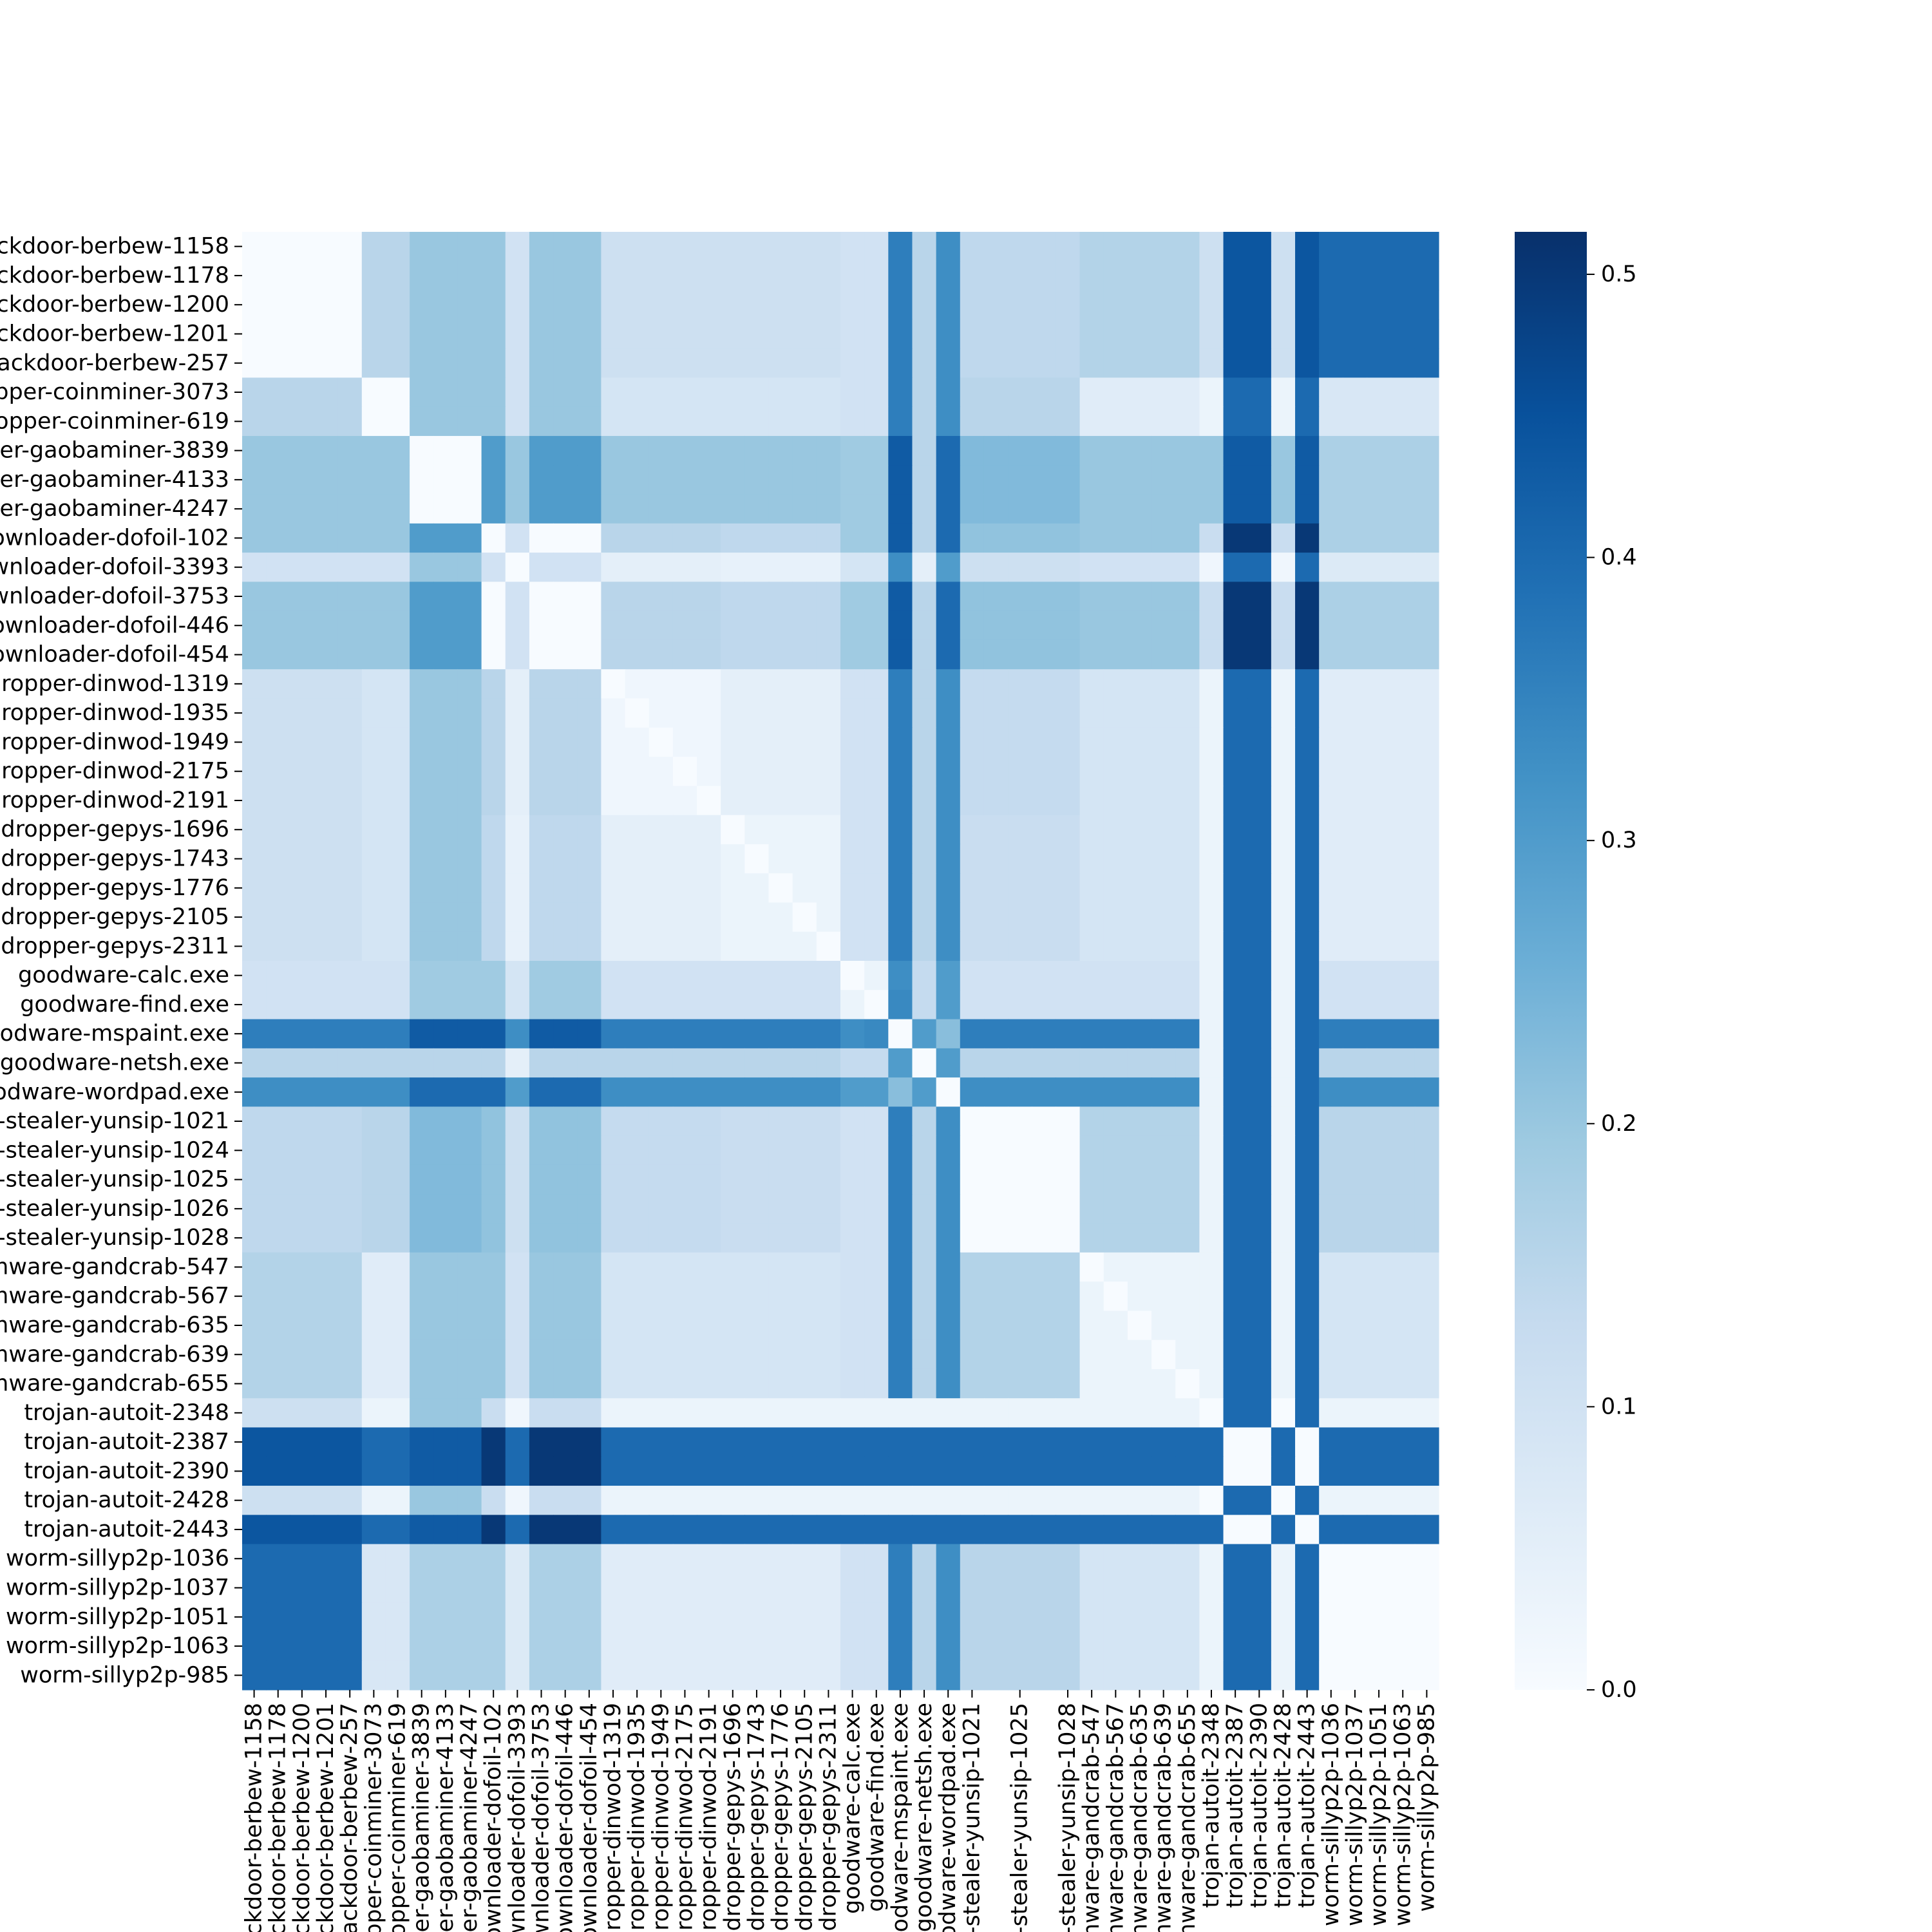  Describe the element at coordinates (115, 801) in the screenshot. I see `y-tick-label: dropper-dinwod-2191` at that location.